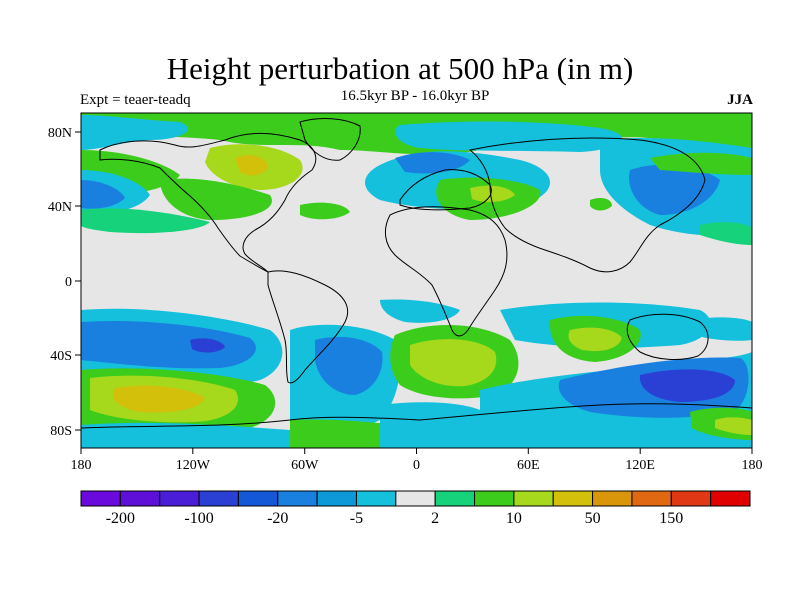  I want to click on colorbar-labels: -200 -100 -20 -5 2 10 50 150, so click(395, 518).